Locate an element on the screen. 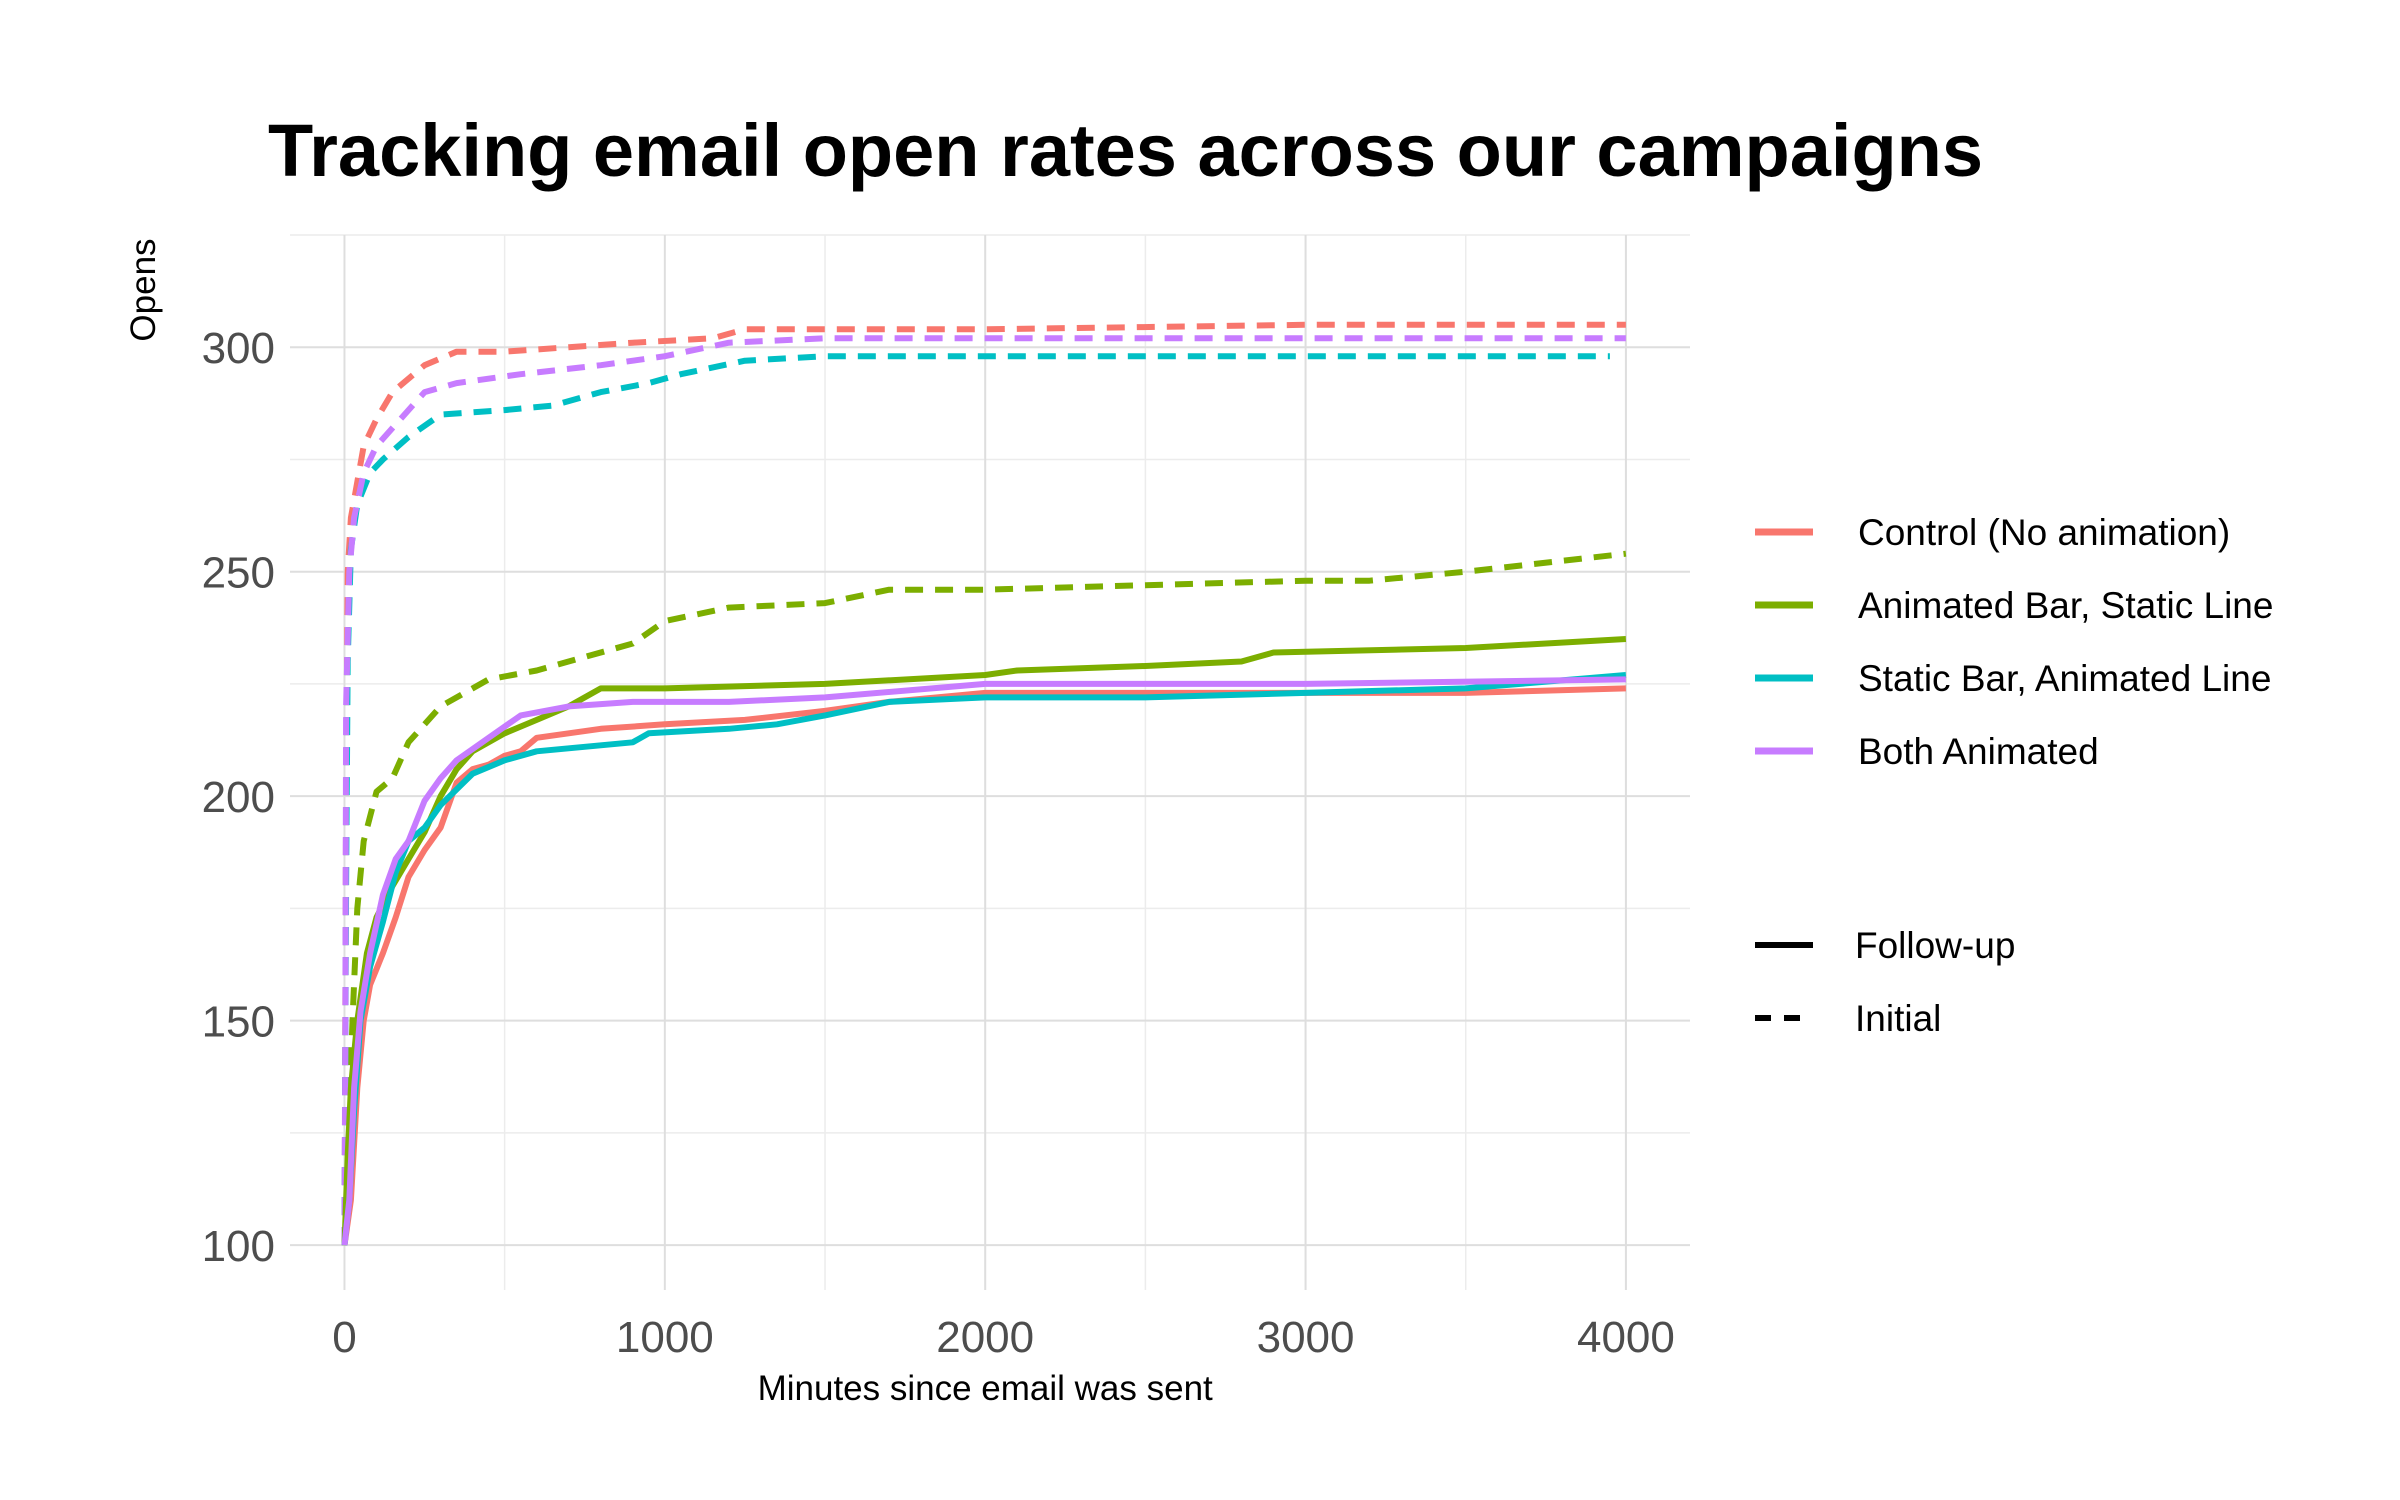 This screenshot has height=1500, width=2400. x-tick-label: 2000 is located at coordinates (985, 1337).